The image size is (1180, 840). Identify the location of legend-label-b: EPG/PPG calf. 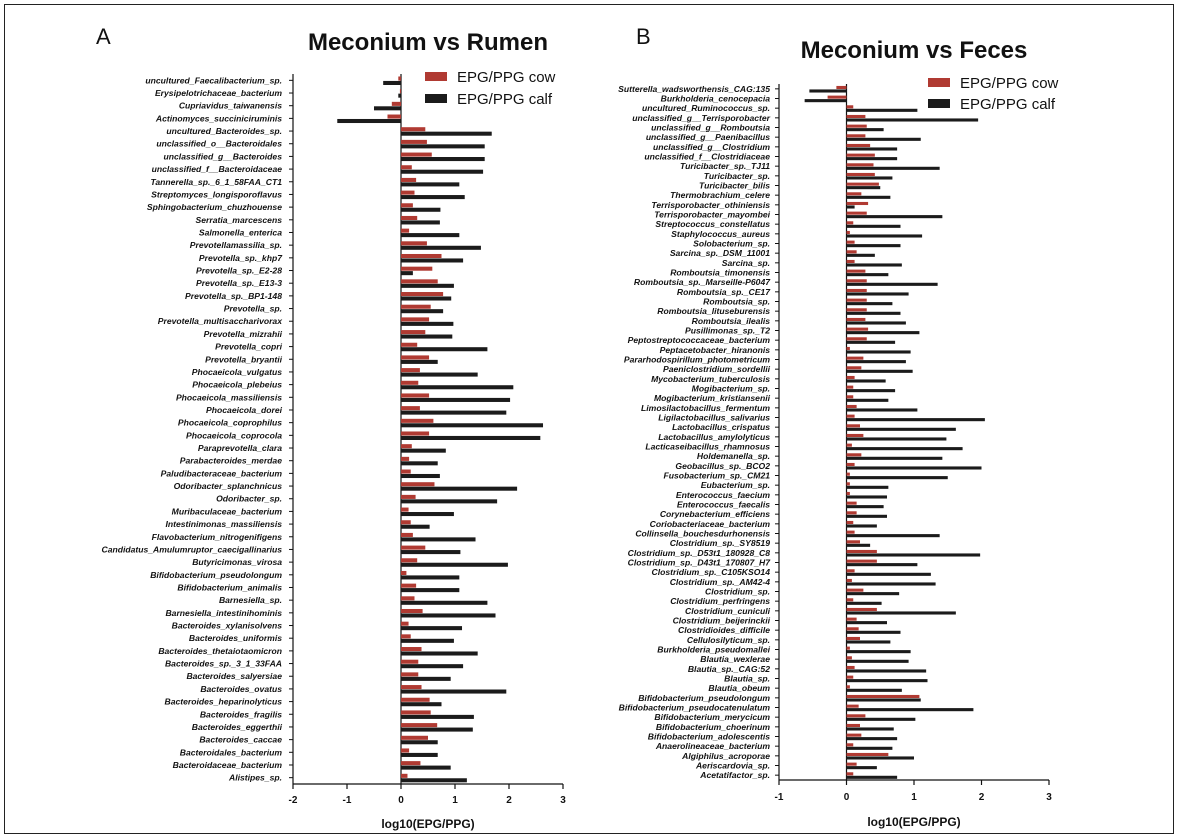
(1008, 104).